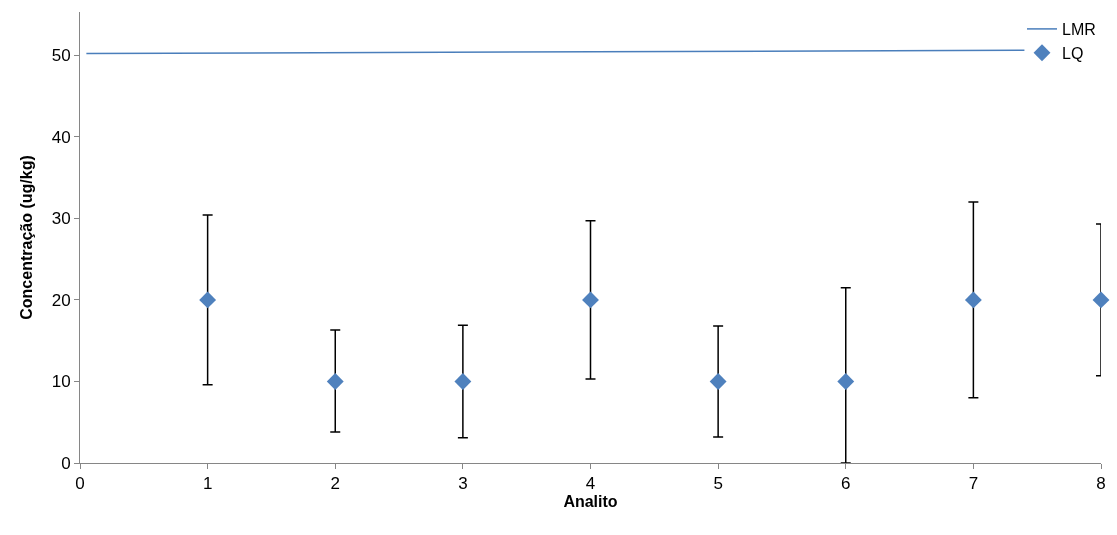 This screenshot has width=1117, height=535. What do you see at coordinates (846, 484) in the screenshot?
I see `x-tick-label: 6` at bounding box center [846, 484].